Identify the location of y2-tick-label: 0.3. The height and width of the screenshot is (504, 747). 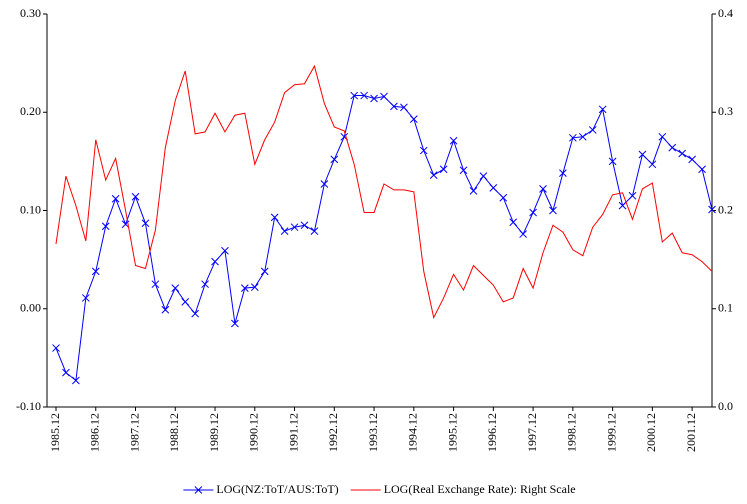
(725, 111).